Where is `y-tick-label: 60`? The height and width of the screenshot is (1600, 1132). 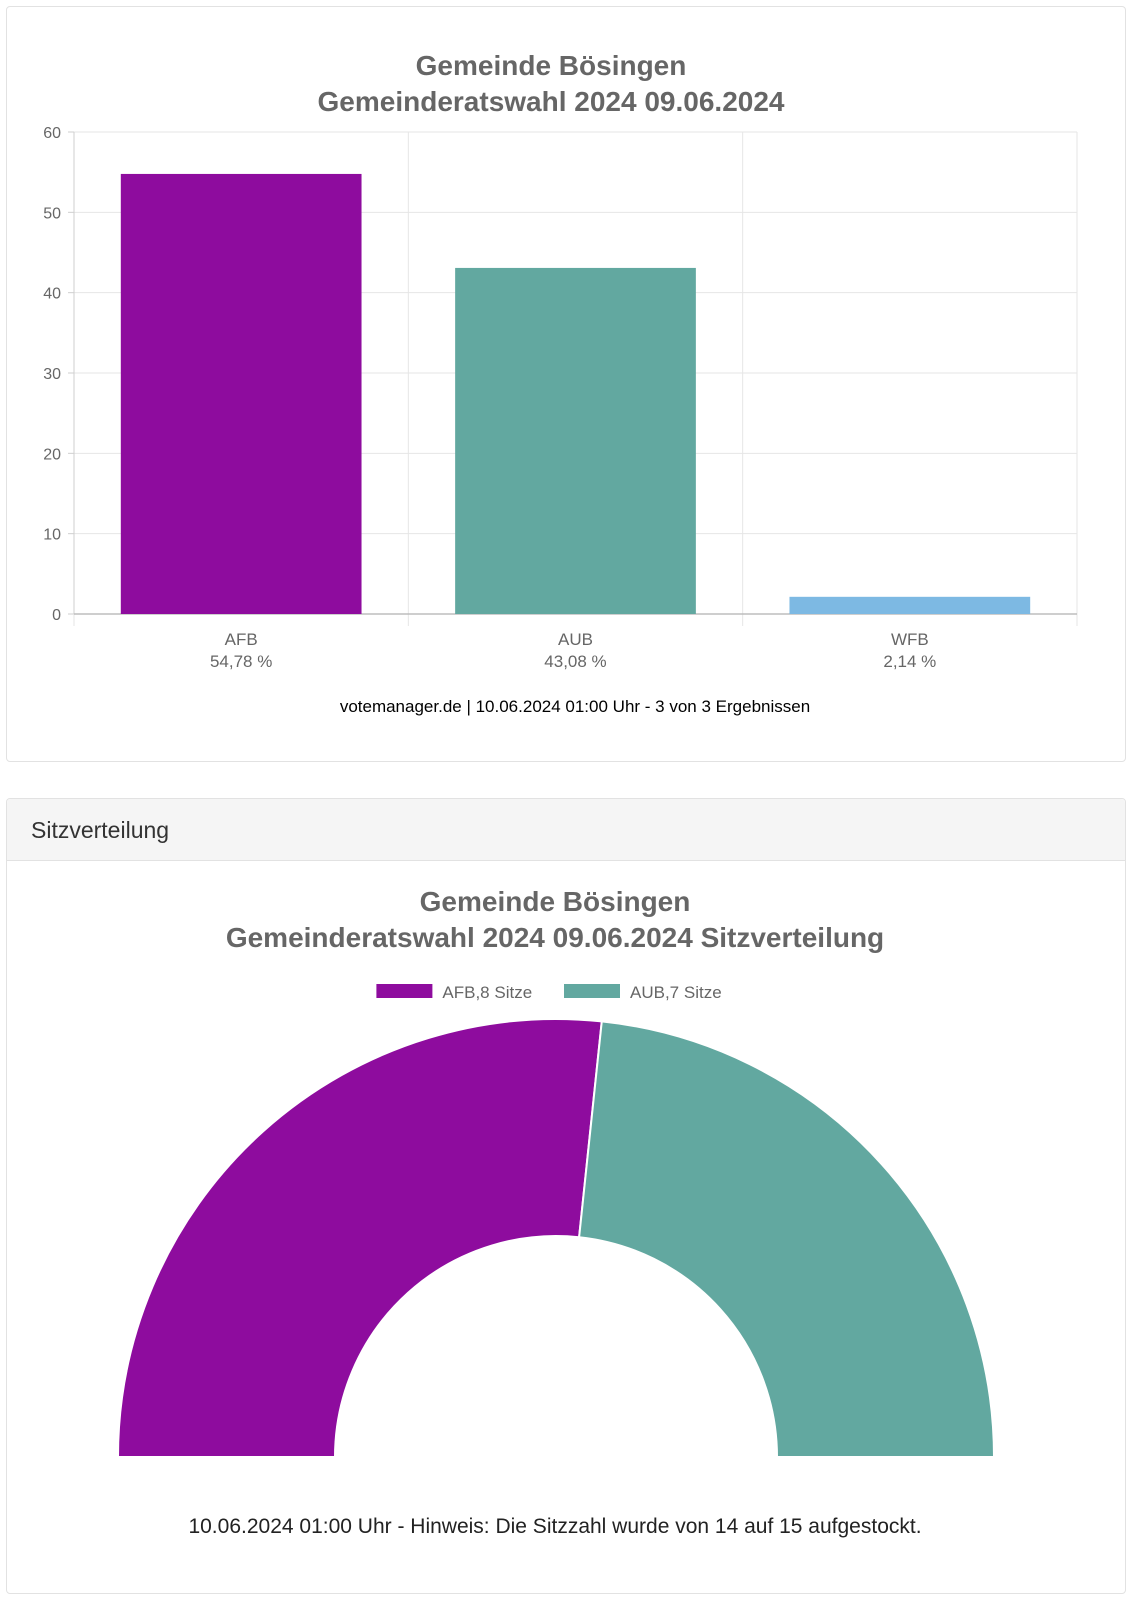
y-tick-label: 60 is located at coordinates (52, 133).